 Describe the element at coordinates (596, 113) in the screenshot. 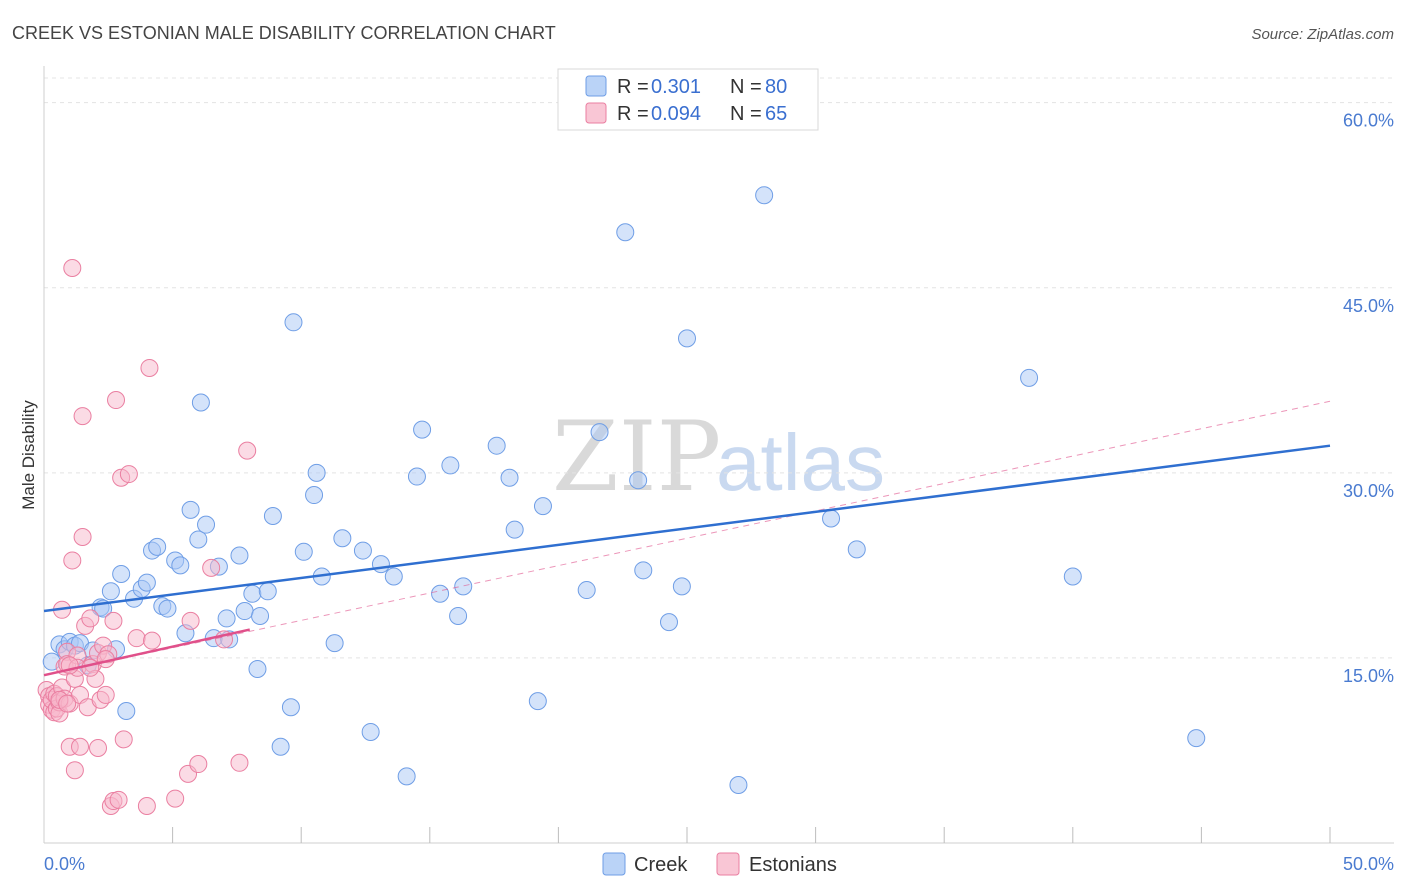

I see `legend-swatch-estonians` at that location.